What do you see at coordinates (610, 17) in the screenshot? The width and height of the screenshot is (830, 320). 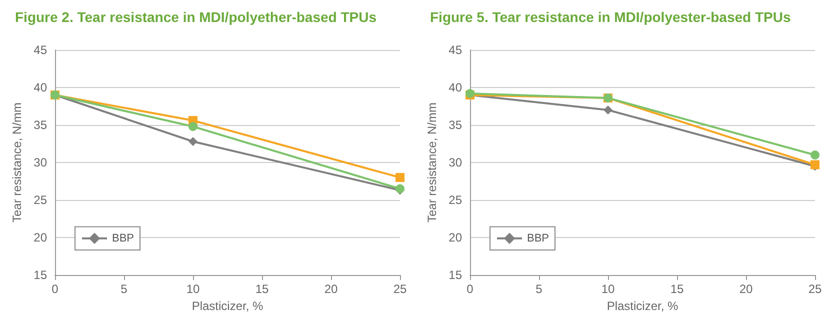 I see `chart-title: Figure 5. Tear resistance in MDI/polyester-based TPUs` at bounding box center [610, 17].